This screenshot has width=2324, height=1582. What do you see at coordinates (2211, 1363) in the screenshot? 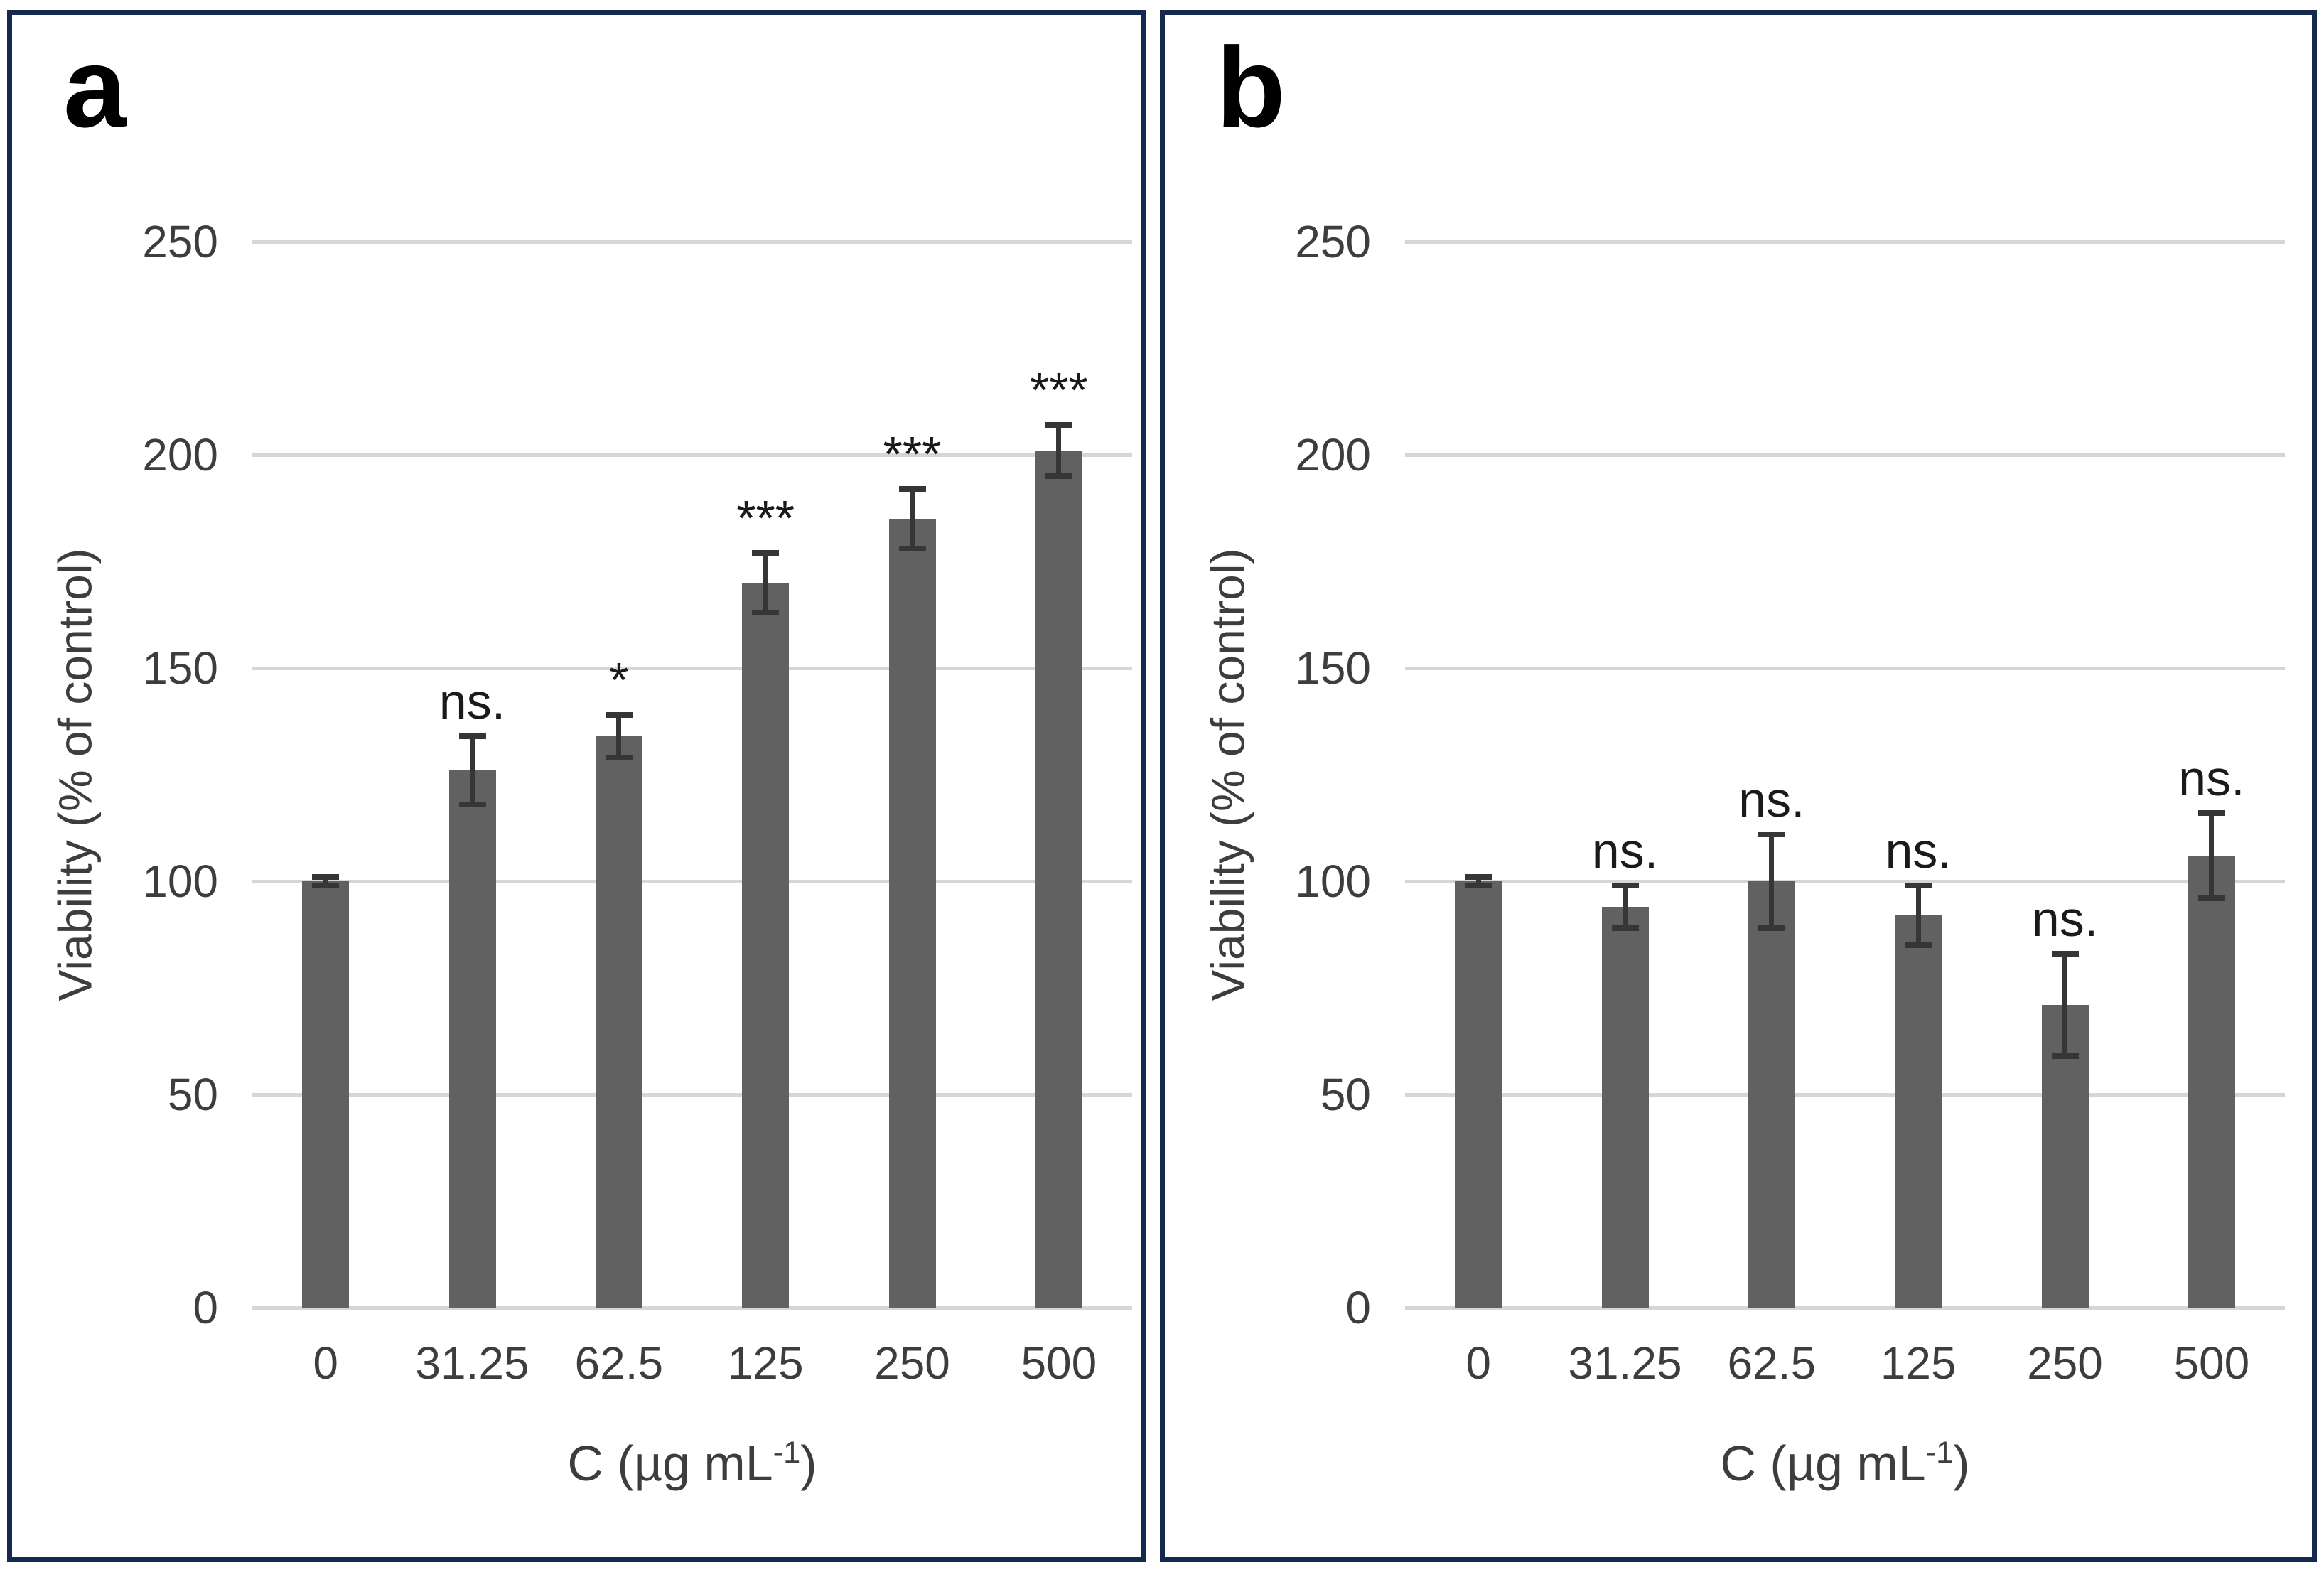
I see `x-tick-label-500: 500` at bounding box center [2211, 1363].